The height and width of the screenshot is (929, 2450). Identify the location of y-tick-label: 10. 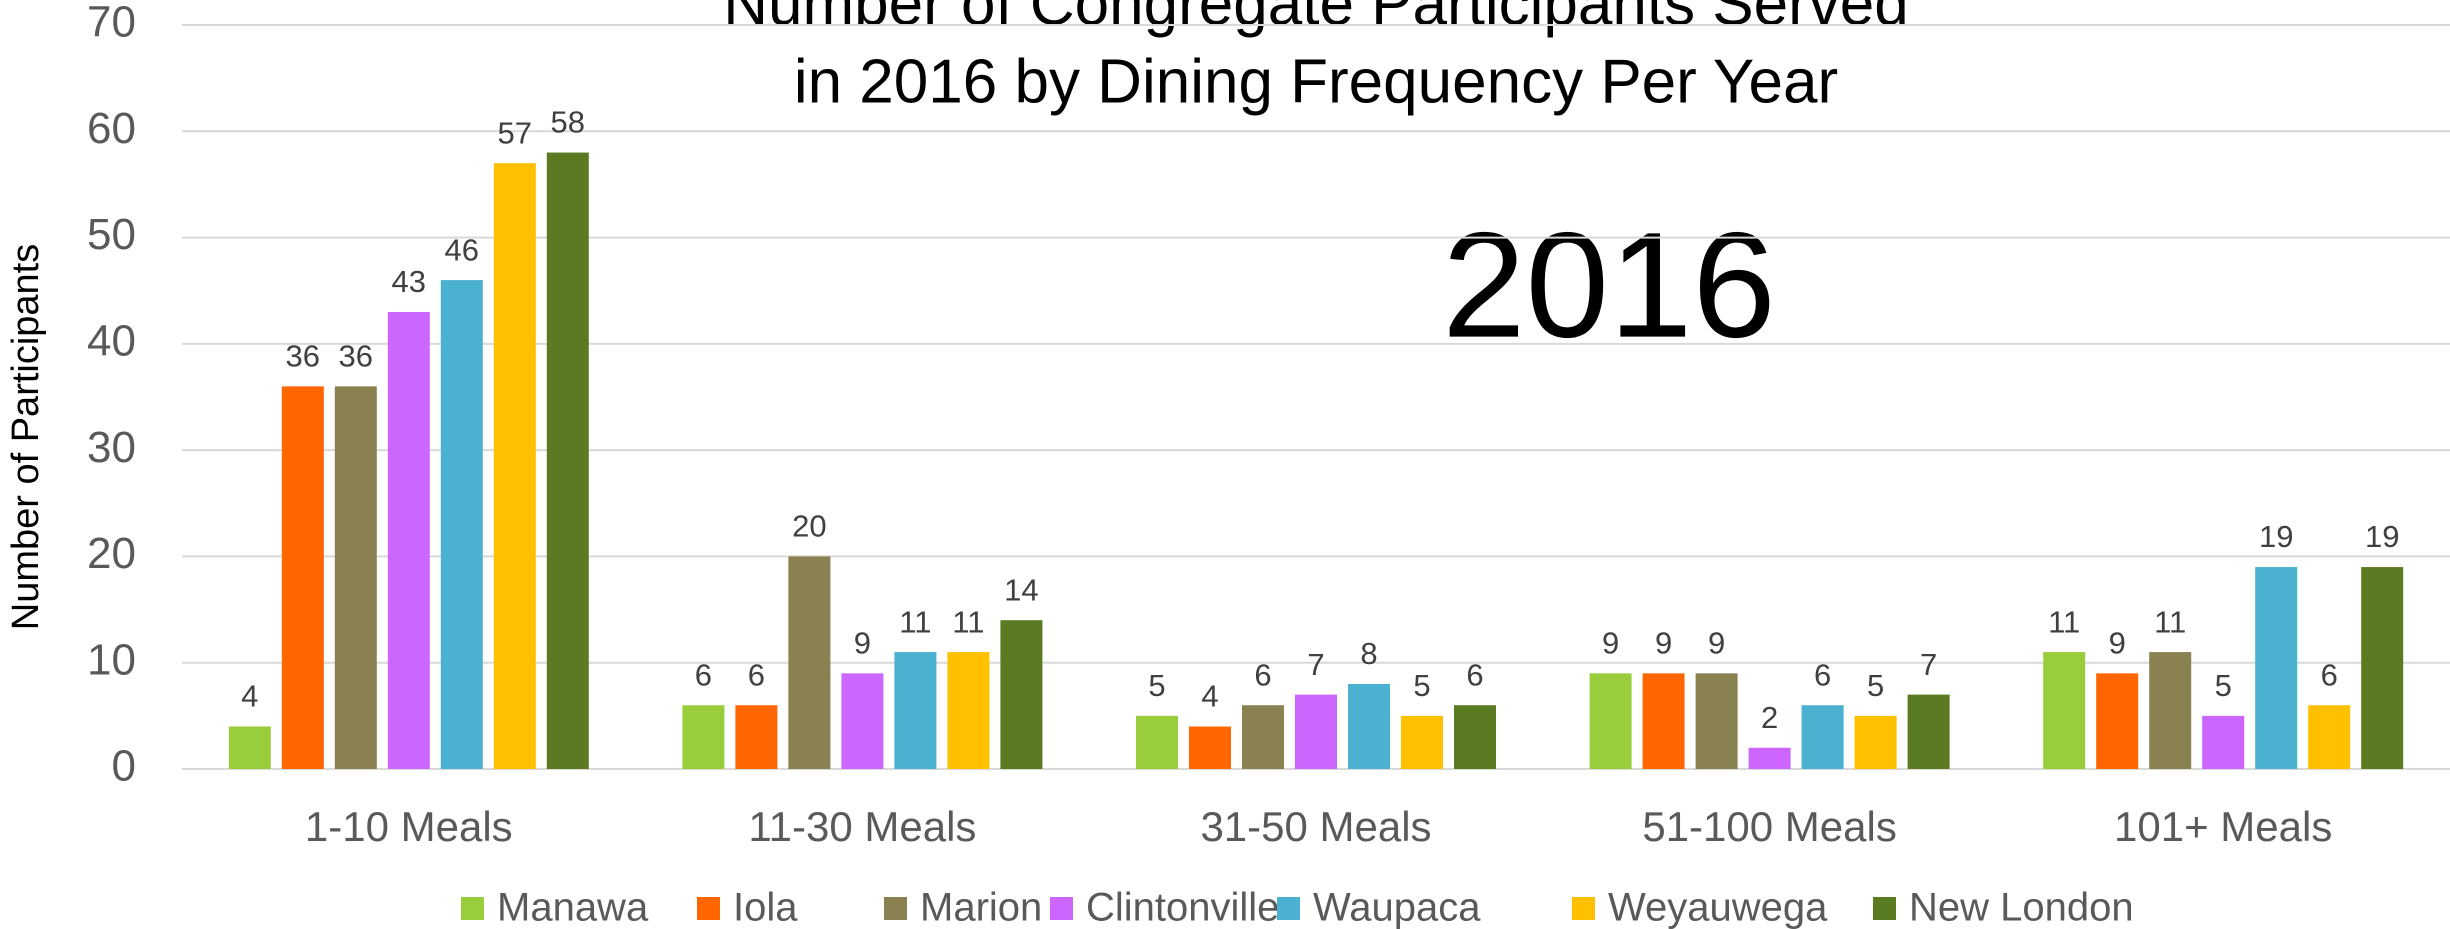
(111, 659).